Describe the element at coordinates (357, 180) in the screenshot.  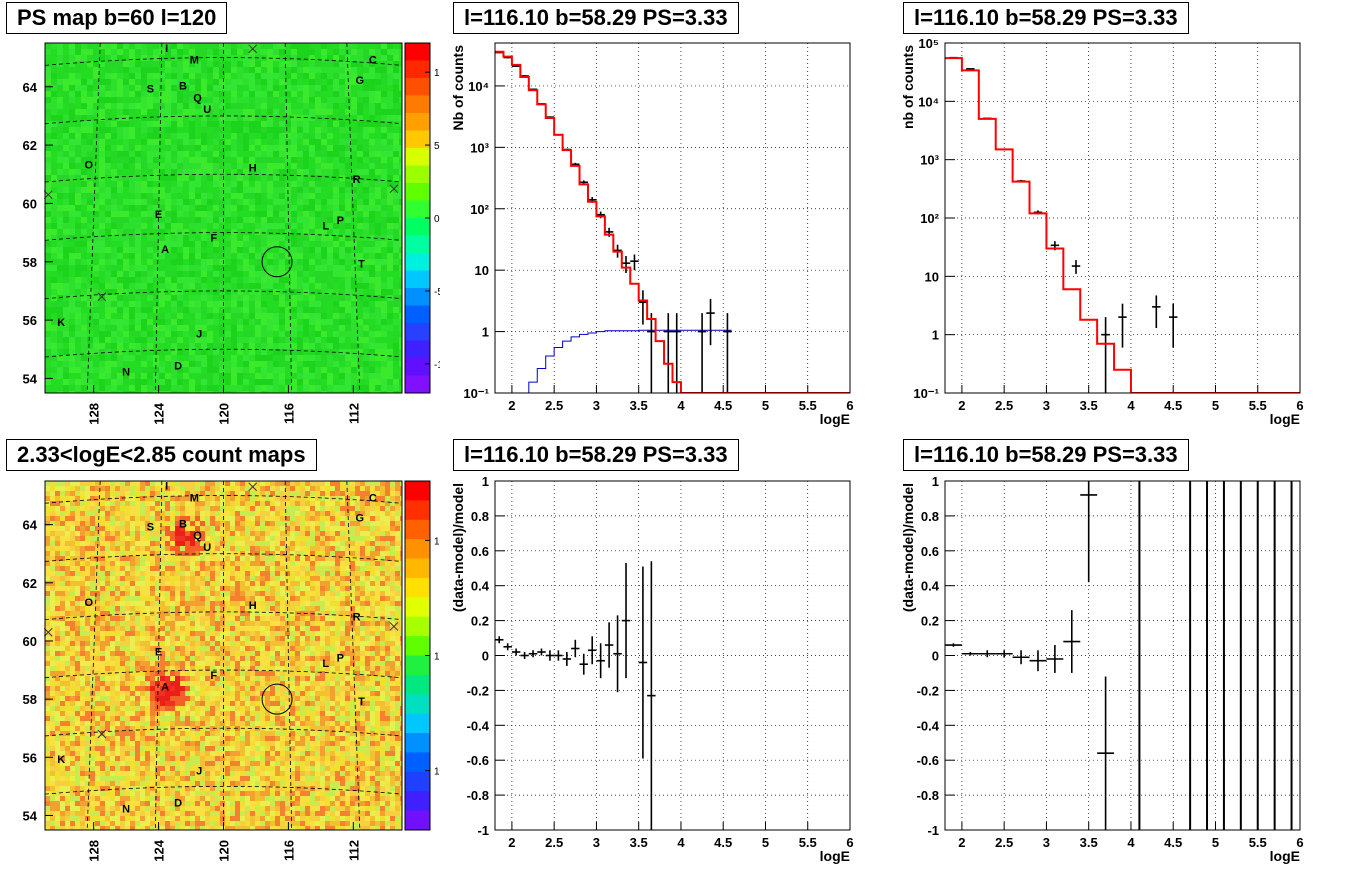
I see `source-label: R` at that location.